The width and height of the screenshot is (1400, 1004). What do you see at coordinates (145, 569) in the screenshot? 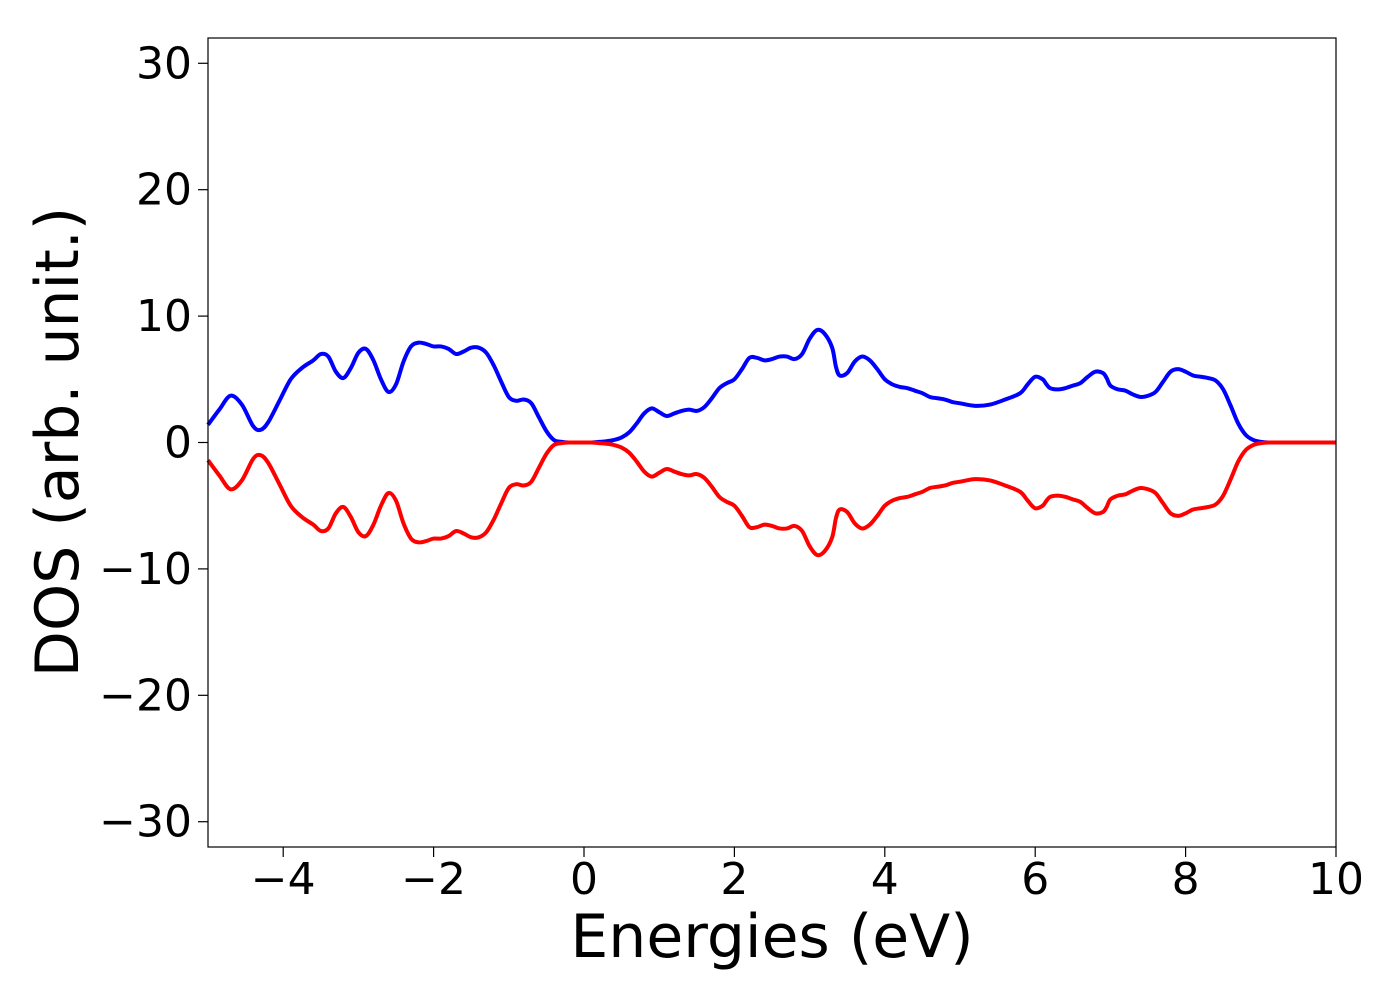
I see `y-tick-label: −10` at bounding box center [145, 569].